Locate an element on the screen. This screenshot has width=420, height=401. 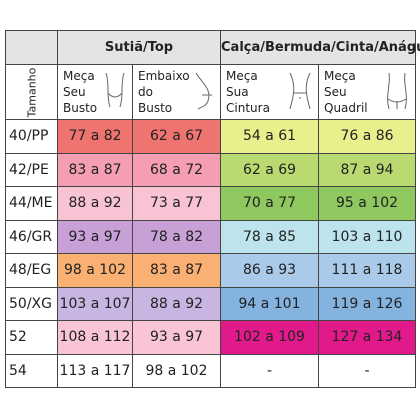
table-row: 52 108 a 112 93 a 97 102 a 109 127 a 134 is located at coordinates (211, 337).